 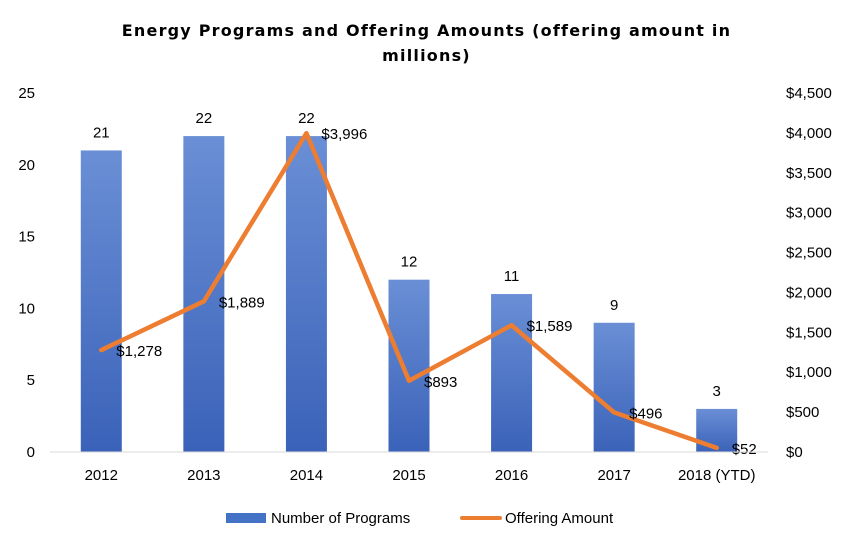 What do you see at coordinates (802, 412) in the screenshot?
I see `y-right-tick-label: $500` at bounding box center [802, 412].